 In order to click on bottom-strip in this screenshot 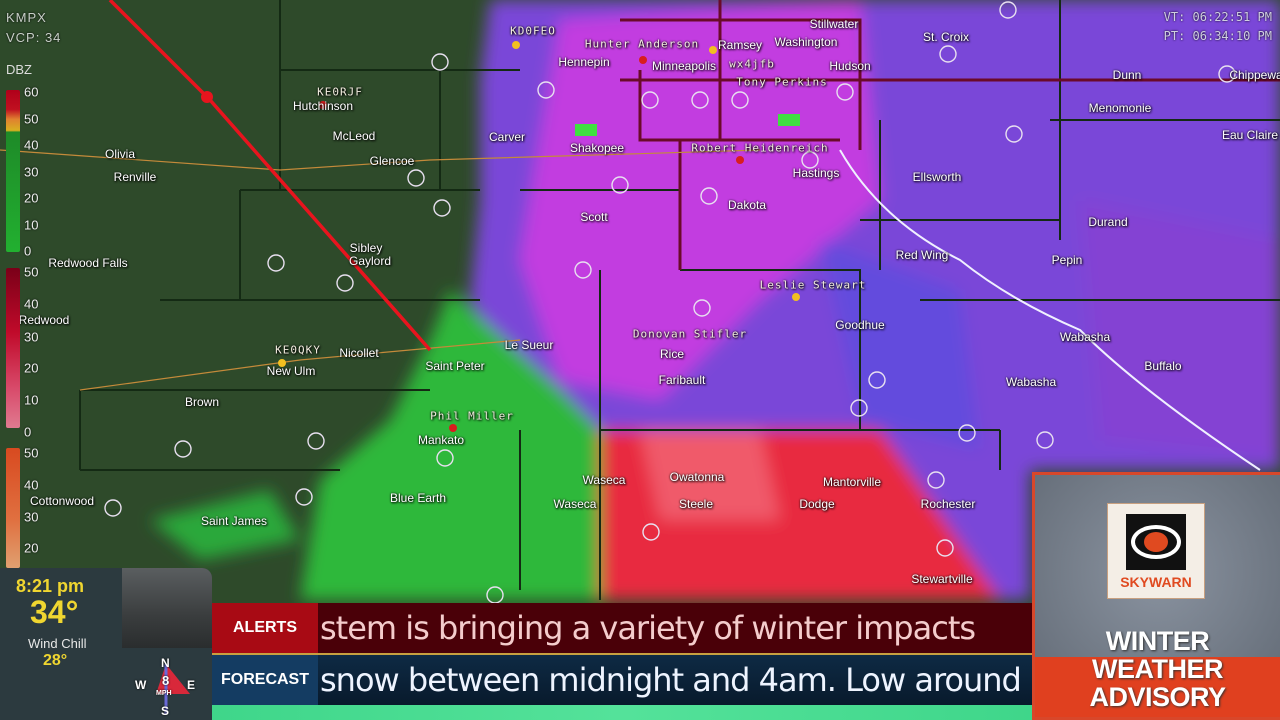, I will do `click(622, 712)`.